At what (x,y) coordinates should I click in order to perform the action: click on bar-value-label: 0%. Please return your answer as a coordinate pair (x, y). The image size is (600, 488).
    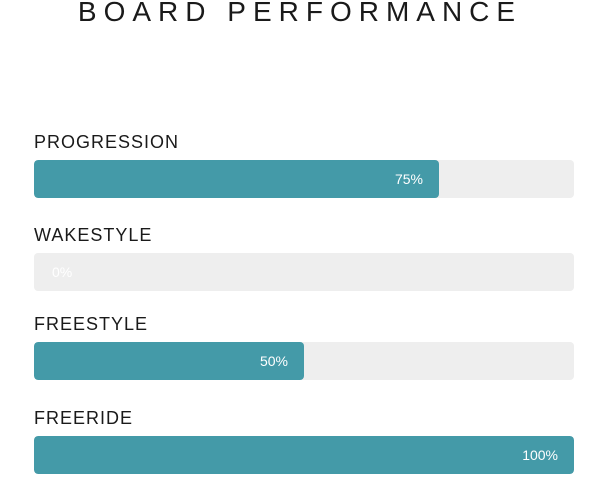
    Looking at the image, I should click on (62, 272).